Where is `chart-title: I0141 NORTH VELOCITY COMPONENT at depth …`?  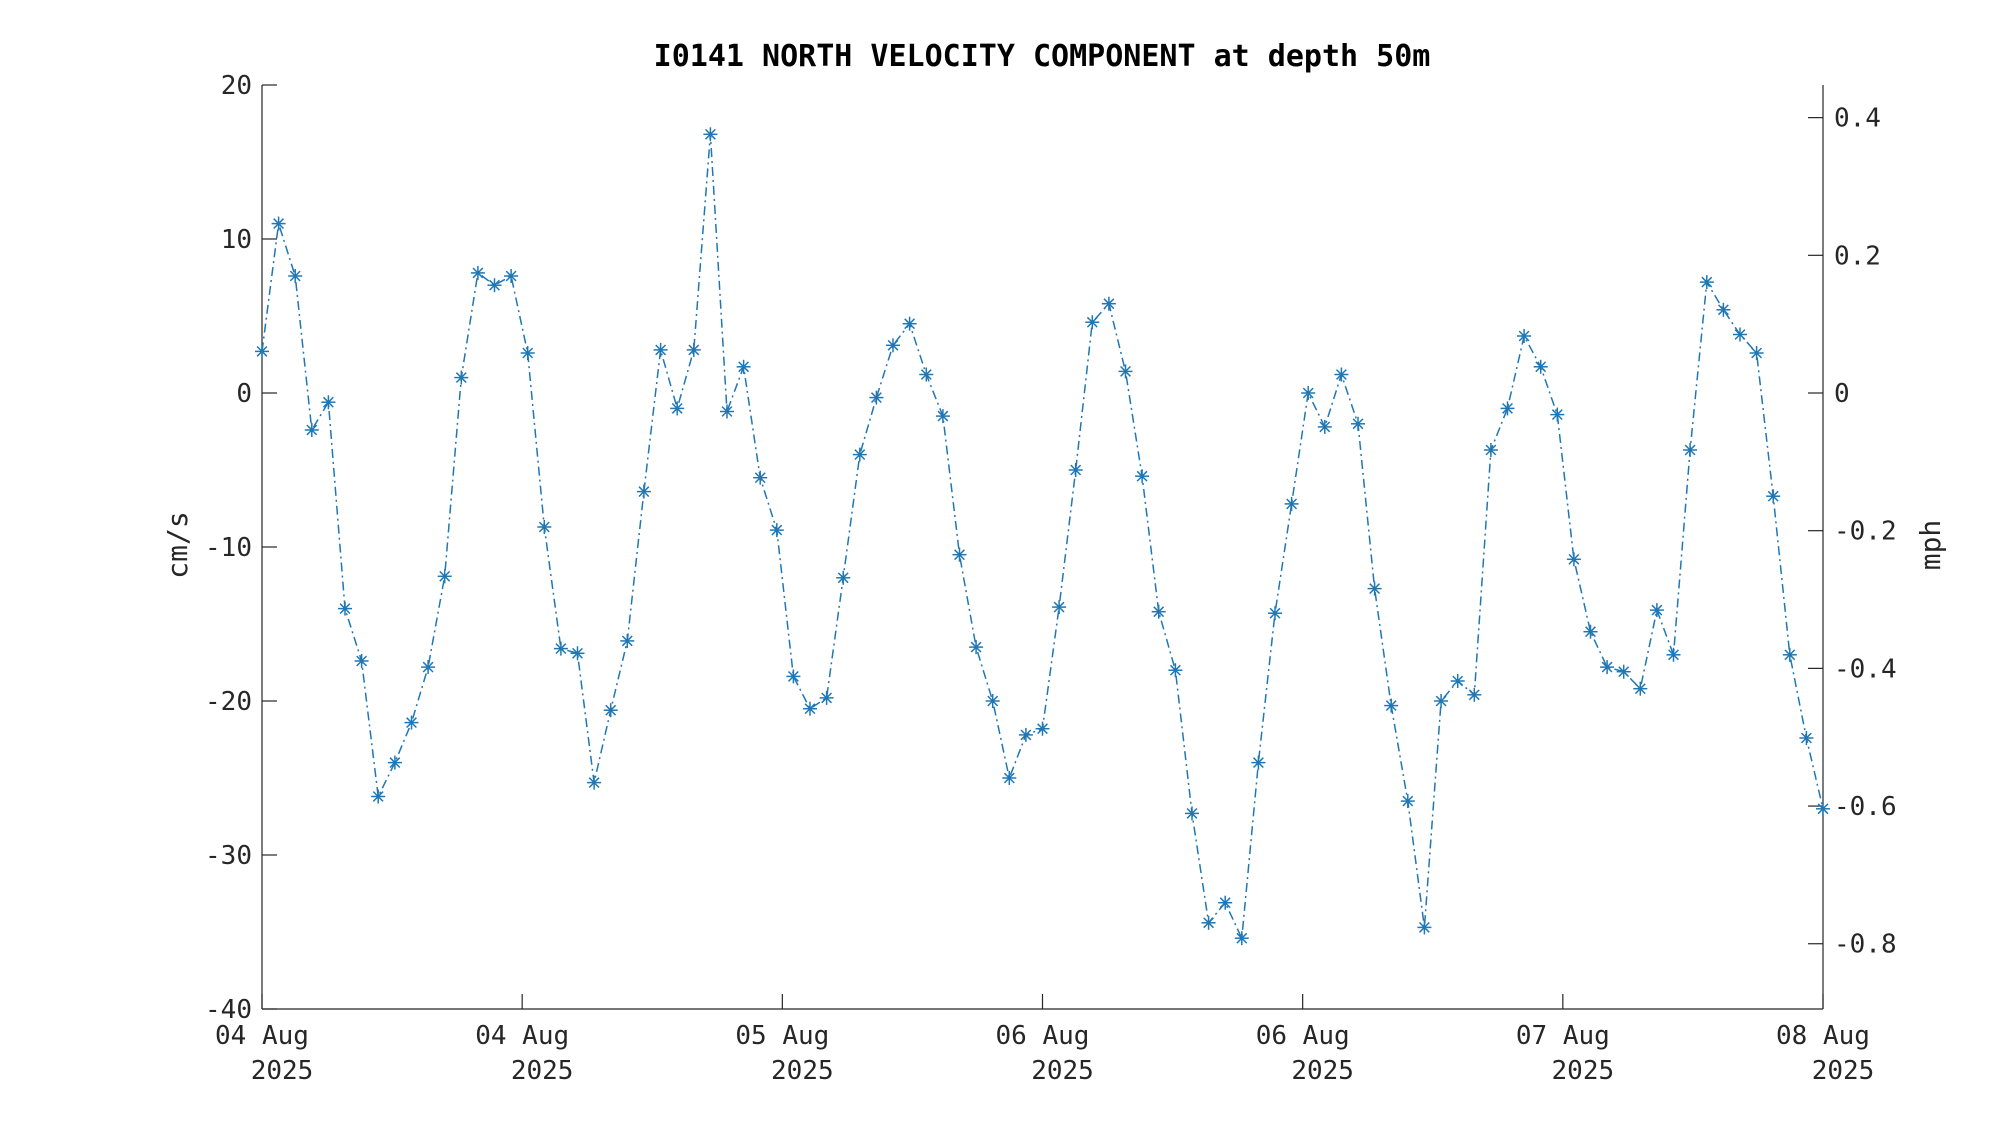 chart-title: I0141 NORTH VELOCITY COMPONENT at depth … is located at coordinates (1042, 56).